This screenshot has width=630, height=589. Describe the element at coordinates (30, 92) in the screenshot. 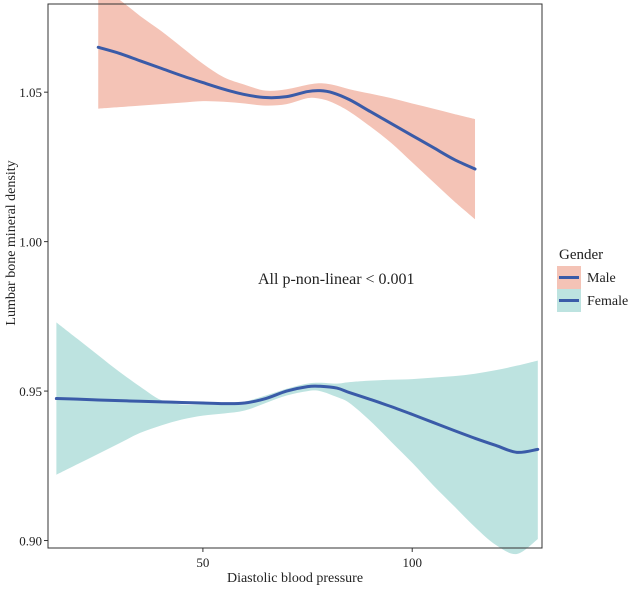

I see `y-tick-label: 1.05` at that location.